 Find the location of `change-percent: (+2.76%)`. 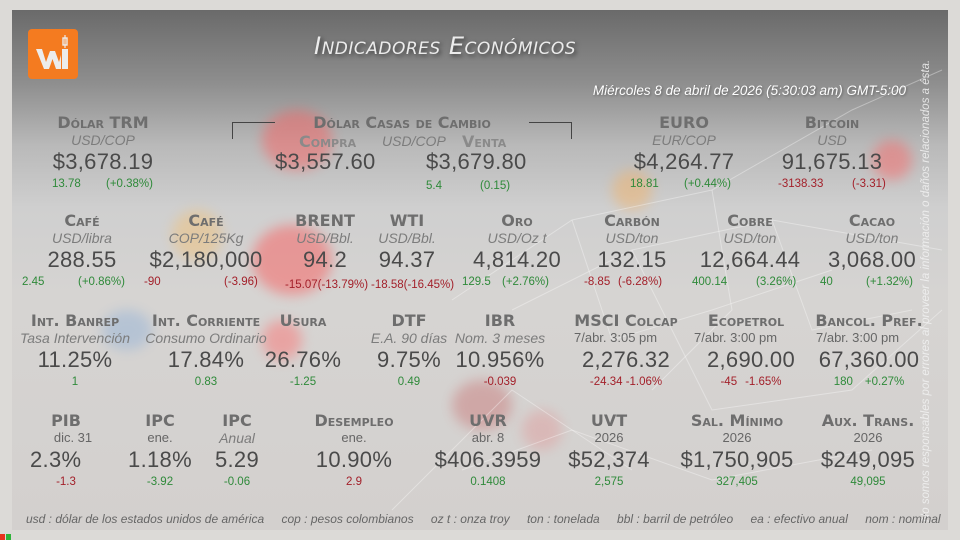

change-percent: (+2.76%) is located at coordinates (525, 282).